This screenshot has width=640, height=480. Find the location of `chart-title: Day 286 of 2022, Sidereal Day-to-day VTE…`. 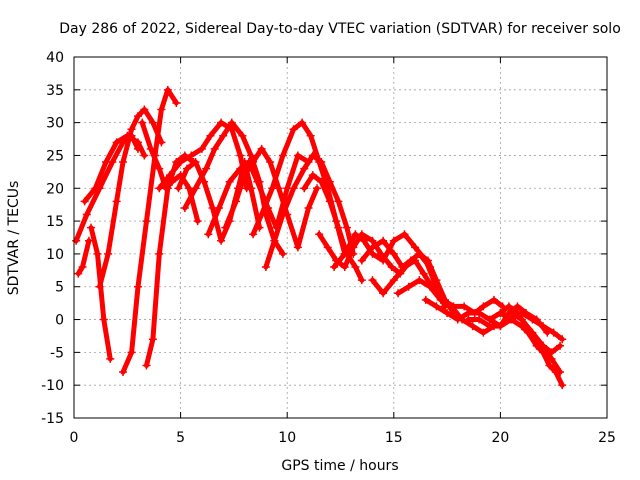

chart-title: Day 286 of 2022, Sidereal Day-to-day VTE… is located at coordinates (340, 29).